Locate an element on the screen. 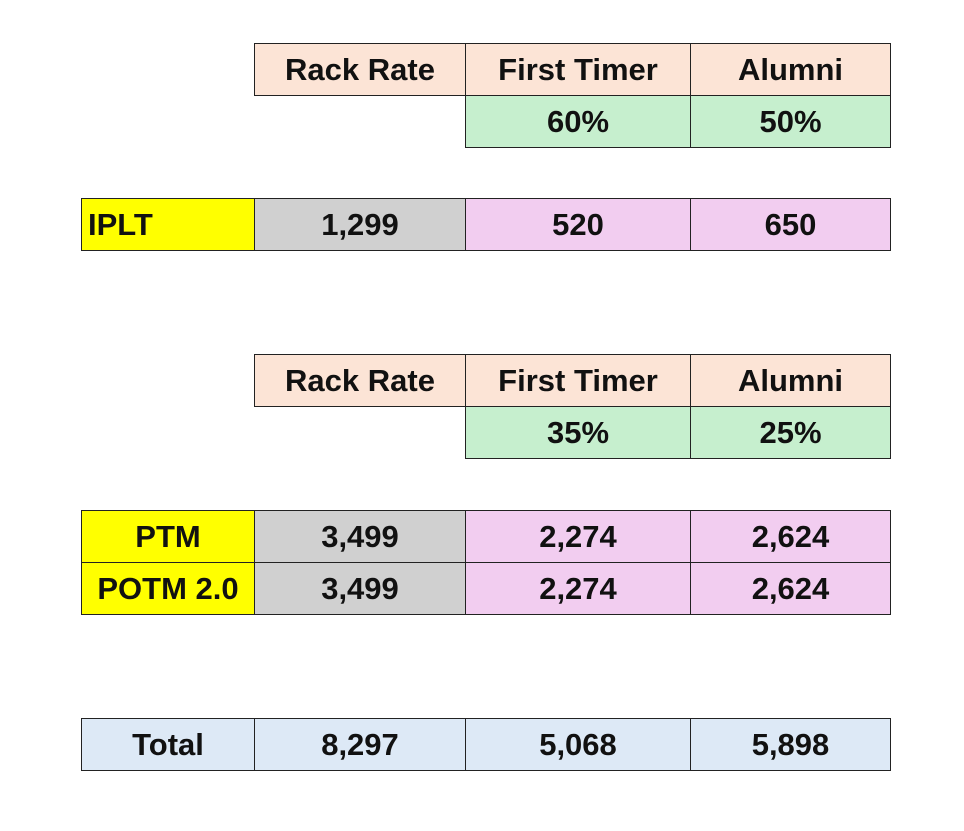 This screenshot has width=964, height=831. discount-cell: 60% is located at coordinates (578, 121).